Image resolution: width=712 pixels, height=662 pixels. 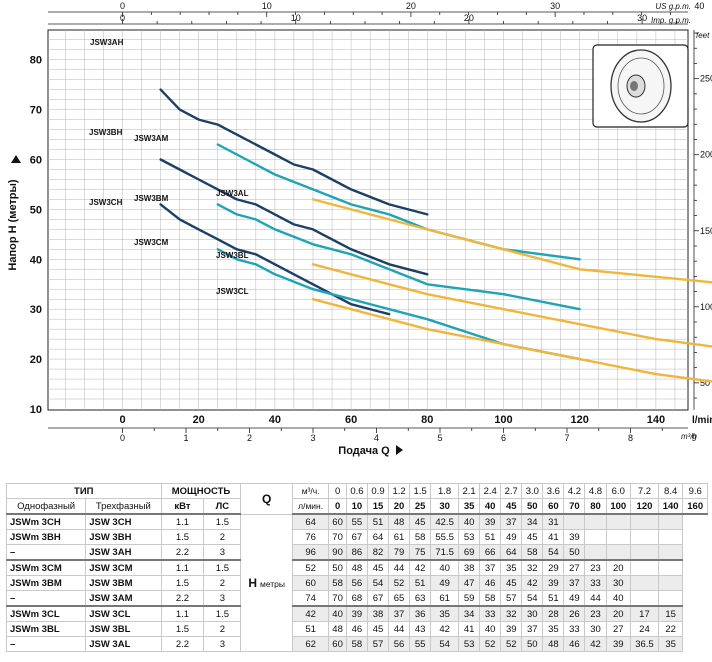 I want to click on head-value: 68, so click(x=356, y=598).